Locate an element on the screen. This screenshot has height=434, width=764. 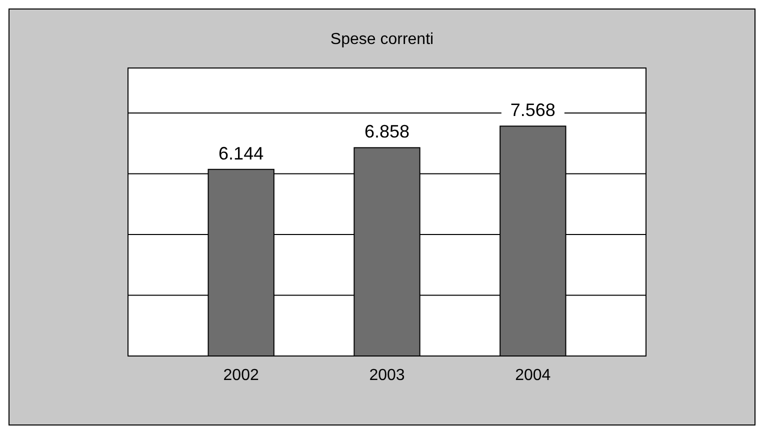
x-tick-label: 2003 is located at coordinates (387, 375).